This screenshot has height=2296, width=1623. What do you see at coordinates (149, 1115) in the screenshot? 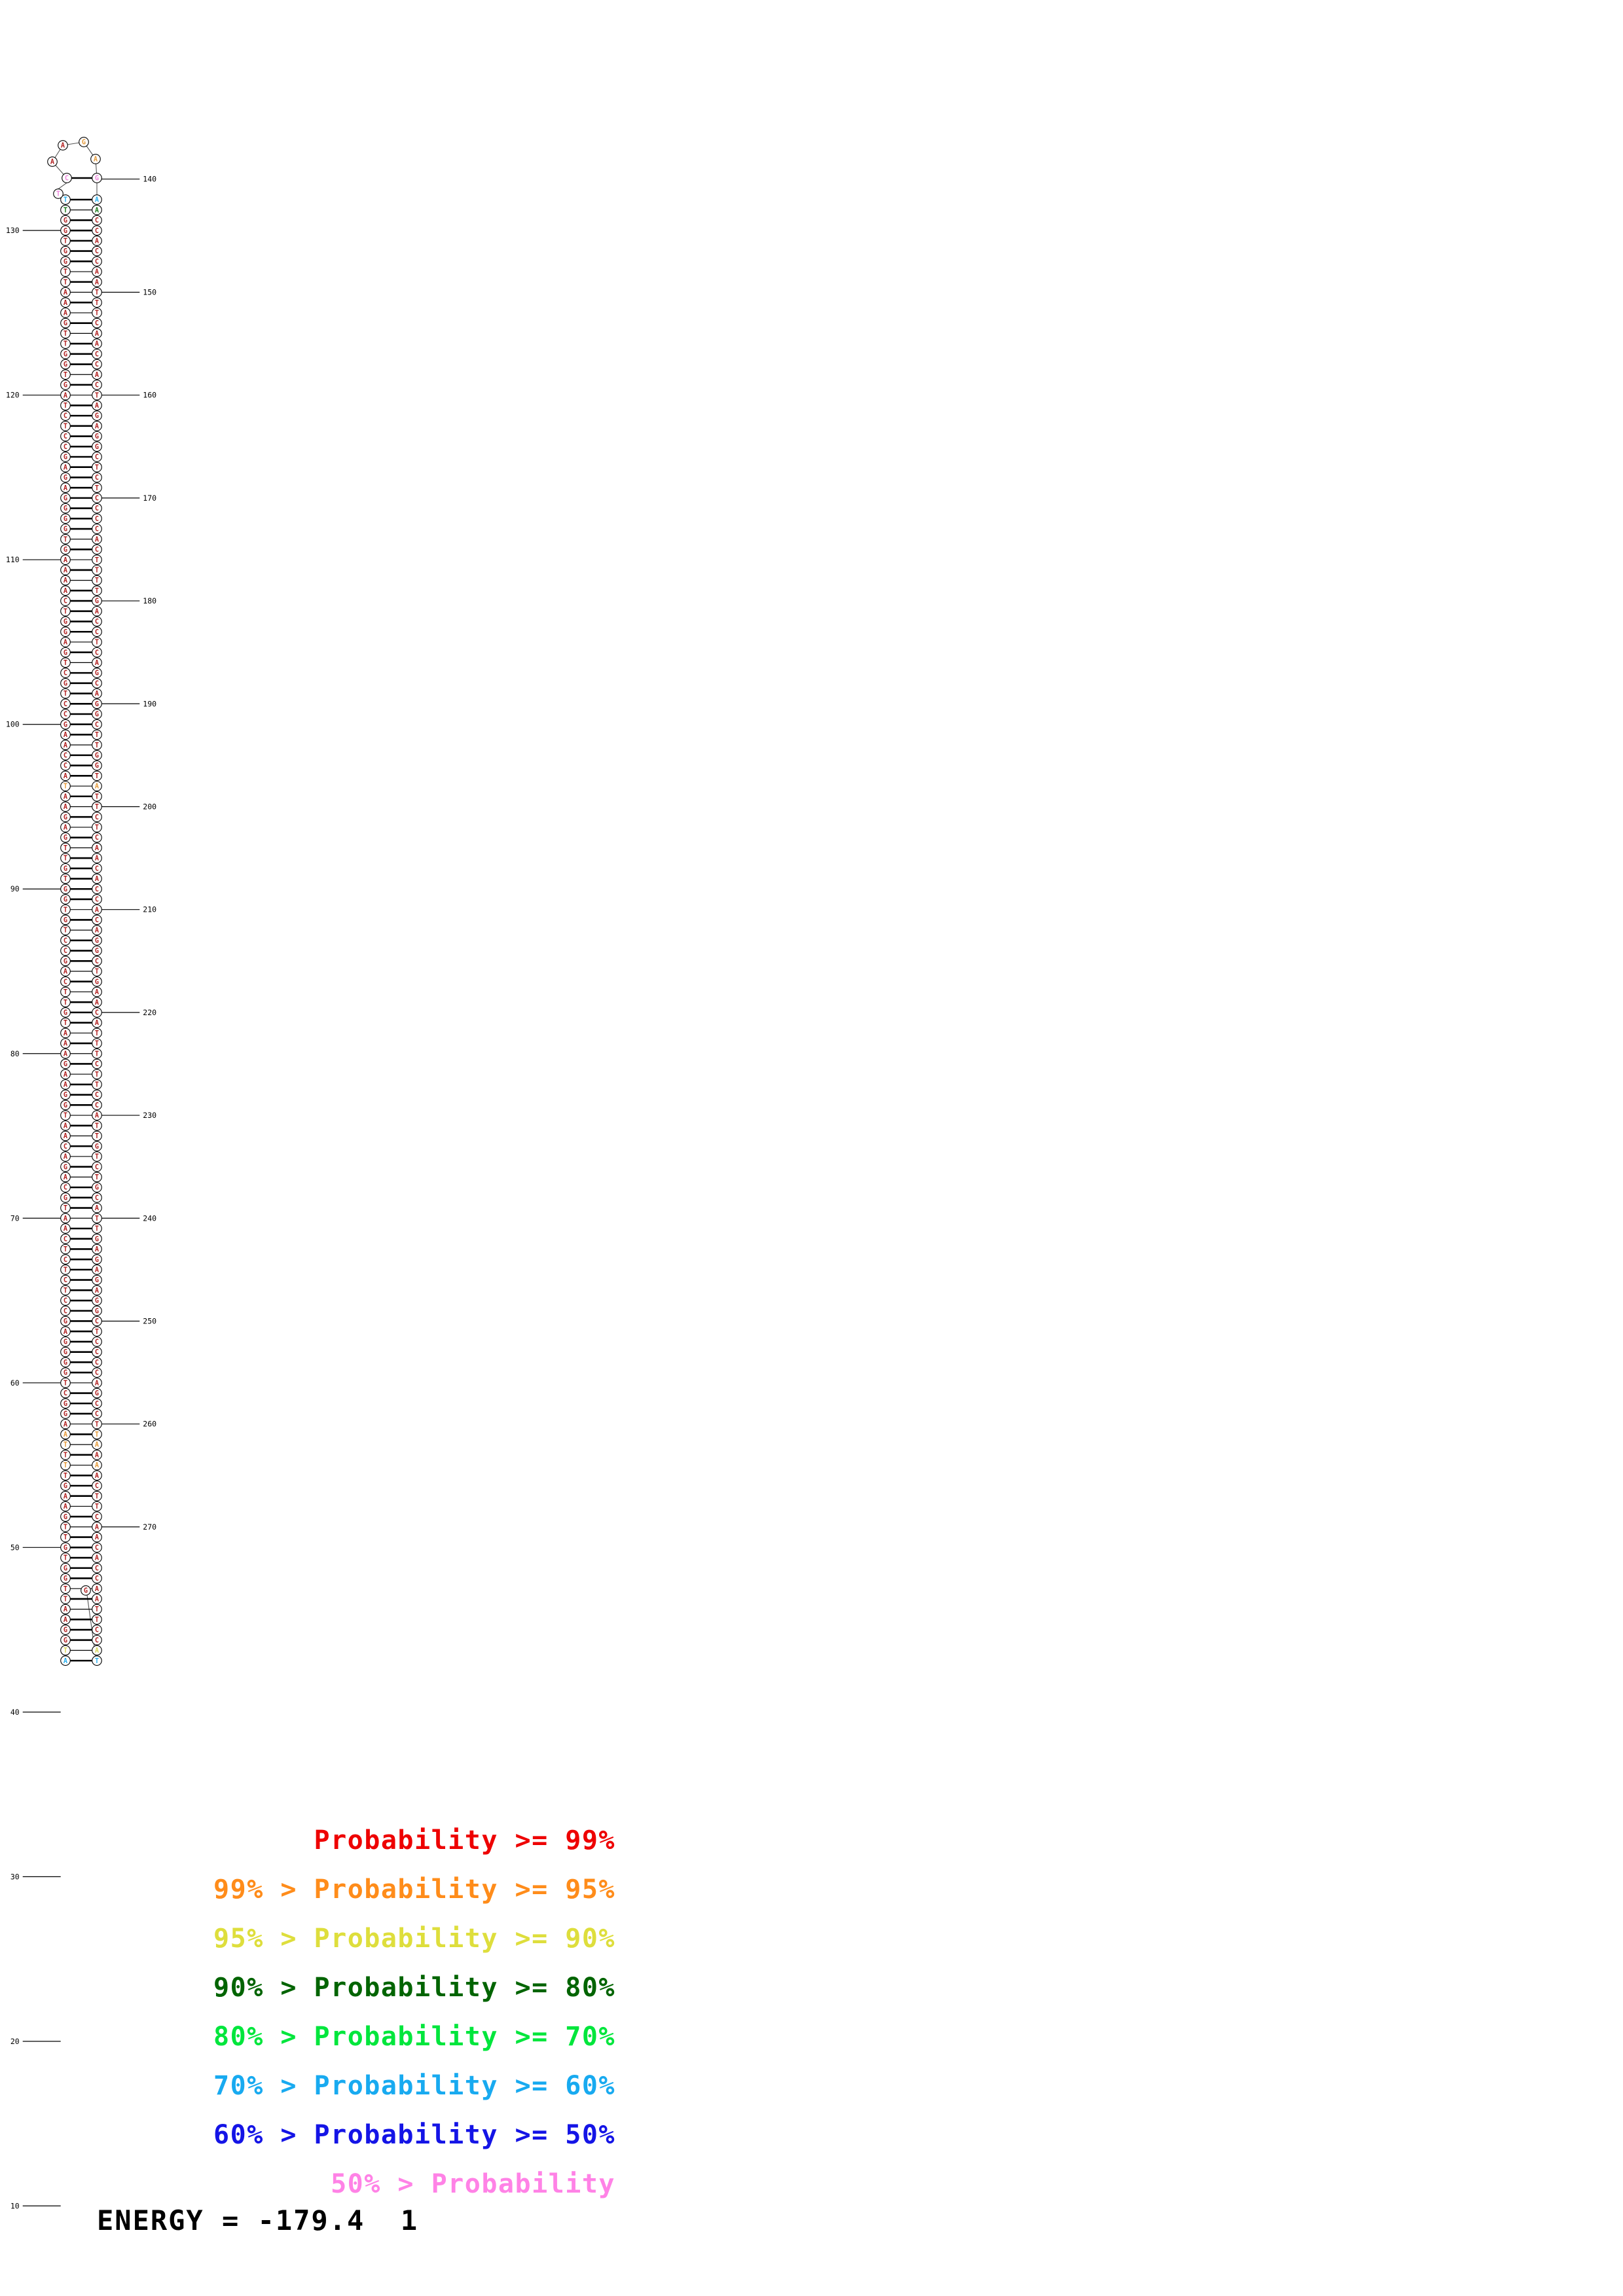
I see `tick-label: 230` at bounding box center [149, 1115].